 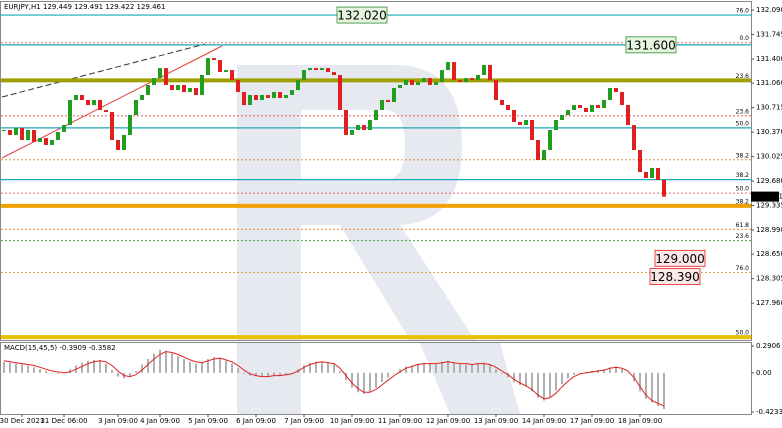 I want to click on fib-label: 50.0, so click(x=743, y=189).